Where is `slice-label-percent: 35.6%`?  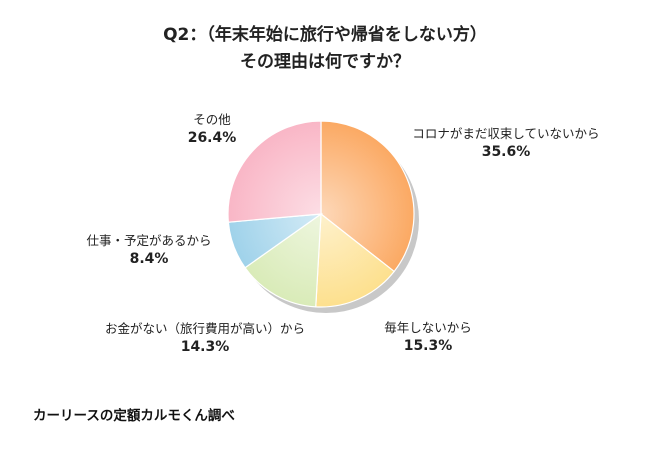 slice-label-percent: 35.6% is located at coordinates (506, 152).